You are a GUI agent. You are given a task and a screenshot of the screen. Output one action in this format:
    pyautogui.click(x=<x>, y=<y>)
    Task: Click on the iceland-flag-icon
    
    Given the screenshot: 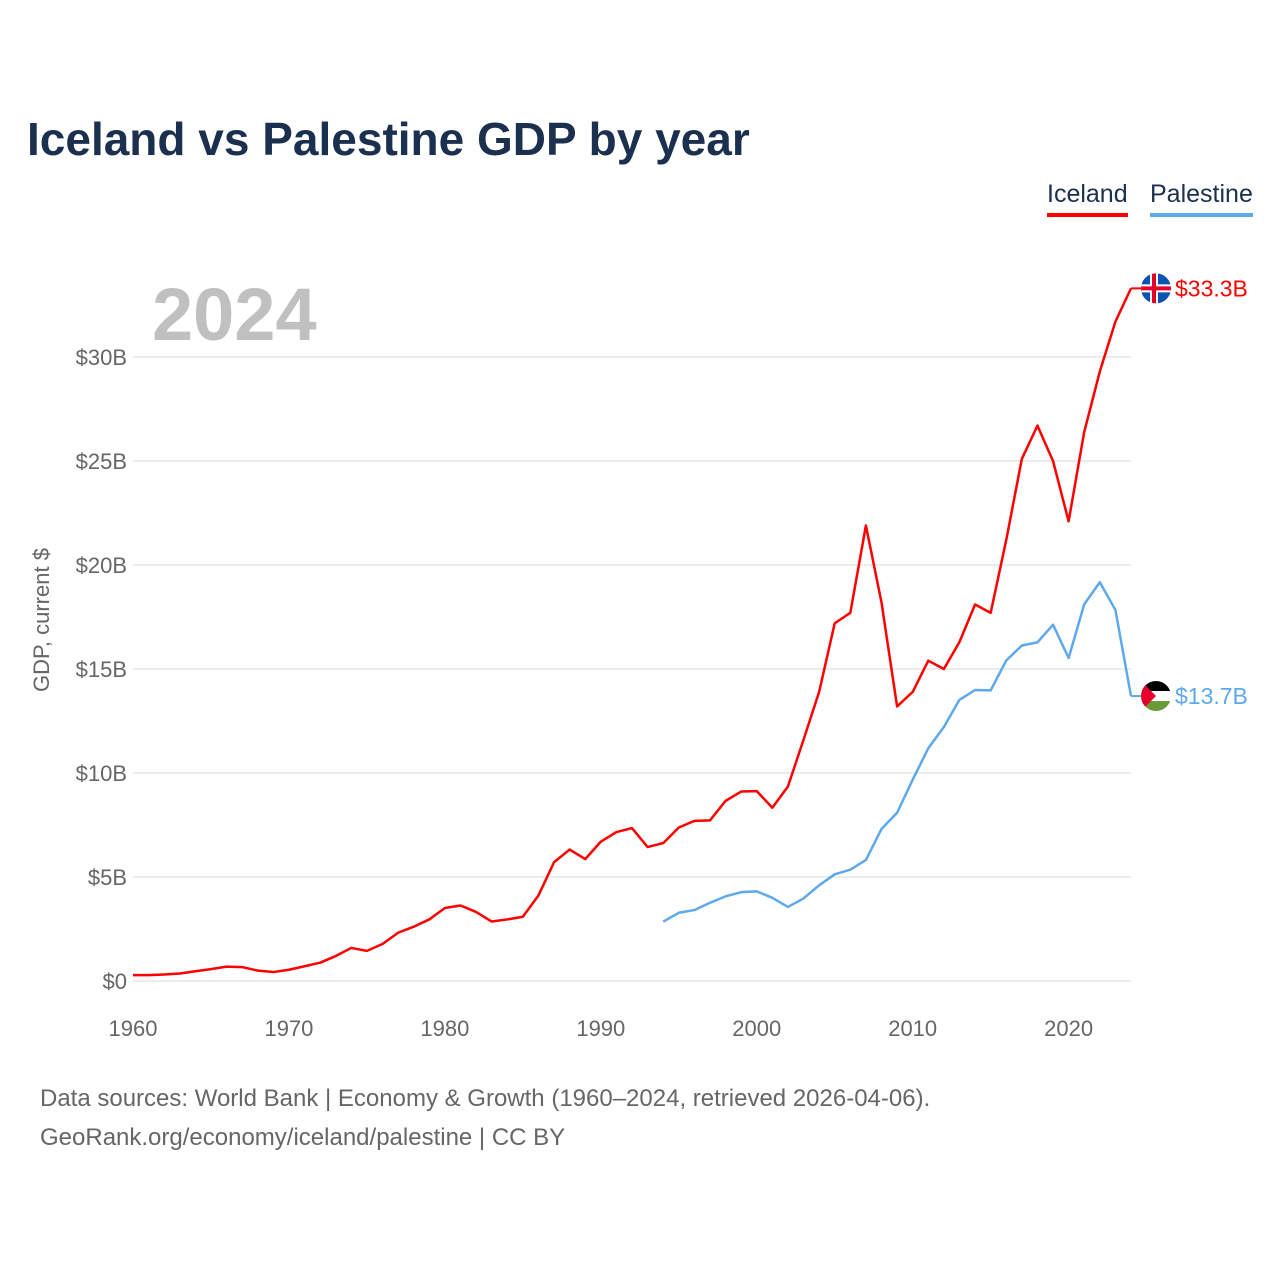 What is the action you would take?
    pyautogui.click(x=1156, y=288)
    